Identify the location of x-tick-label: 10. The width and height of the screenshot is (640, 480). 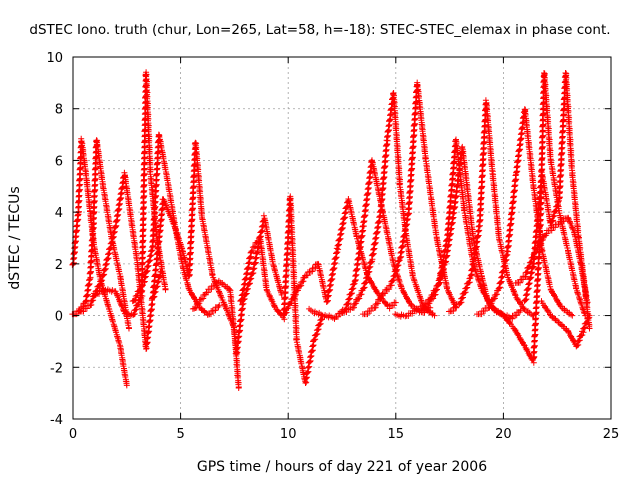
(288, 434).